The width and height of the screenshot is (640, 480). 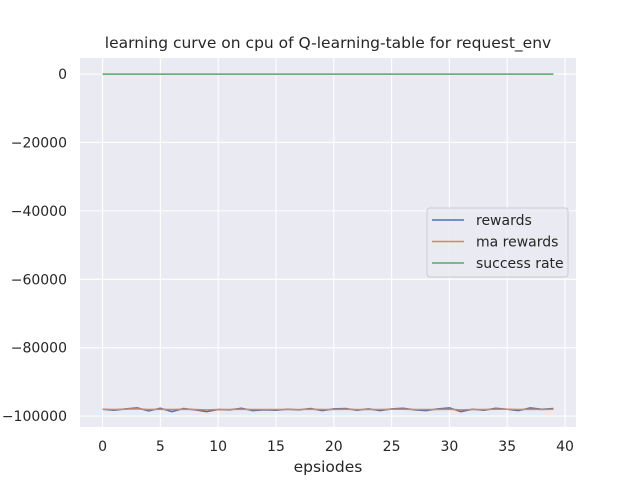 I want to click on y-tick-label: −100000, so click(x=34, y=417).